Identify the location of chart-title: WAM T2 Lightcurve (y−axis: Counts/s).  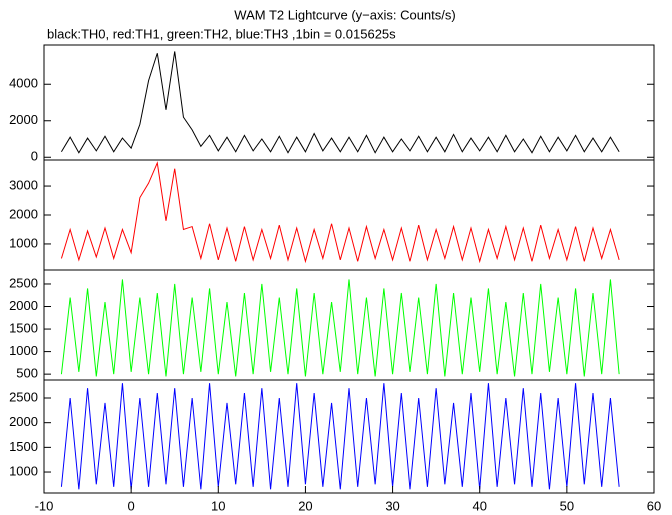
(344, 14).